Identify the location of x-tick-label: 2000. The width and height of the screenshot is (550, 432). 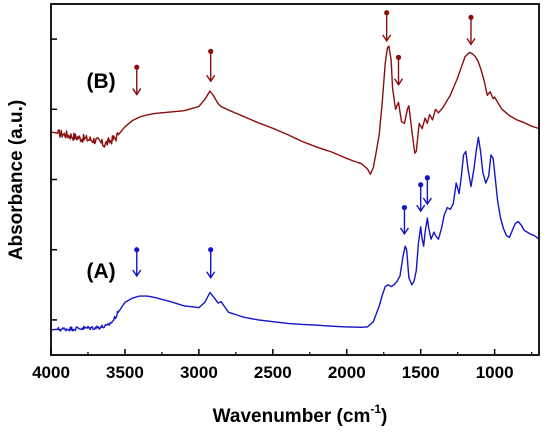
(347, 372).